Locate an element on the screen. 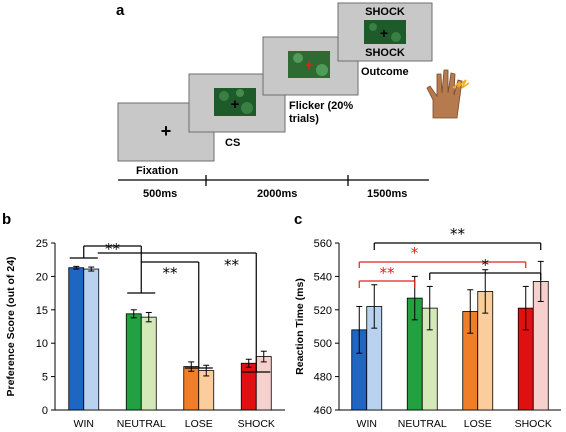 The height and width of the screenshot is (432, 566). cs-cross-icon: + is located at coordinates (235, 104).